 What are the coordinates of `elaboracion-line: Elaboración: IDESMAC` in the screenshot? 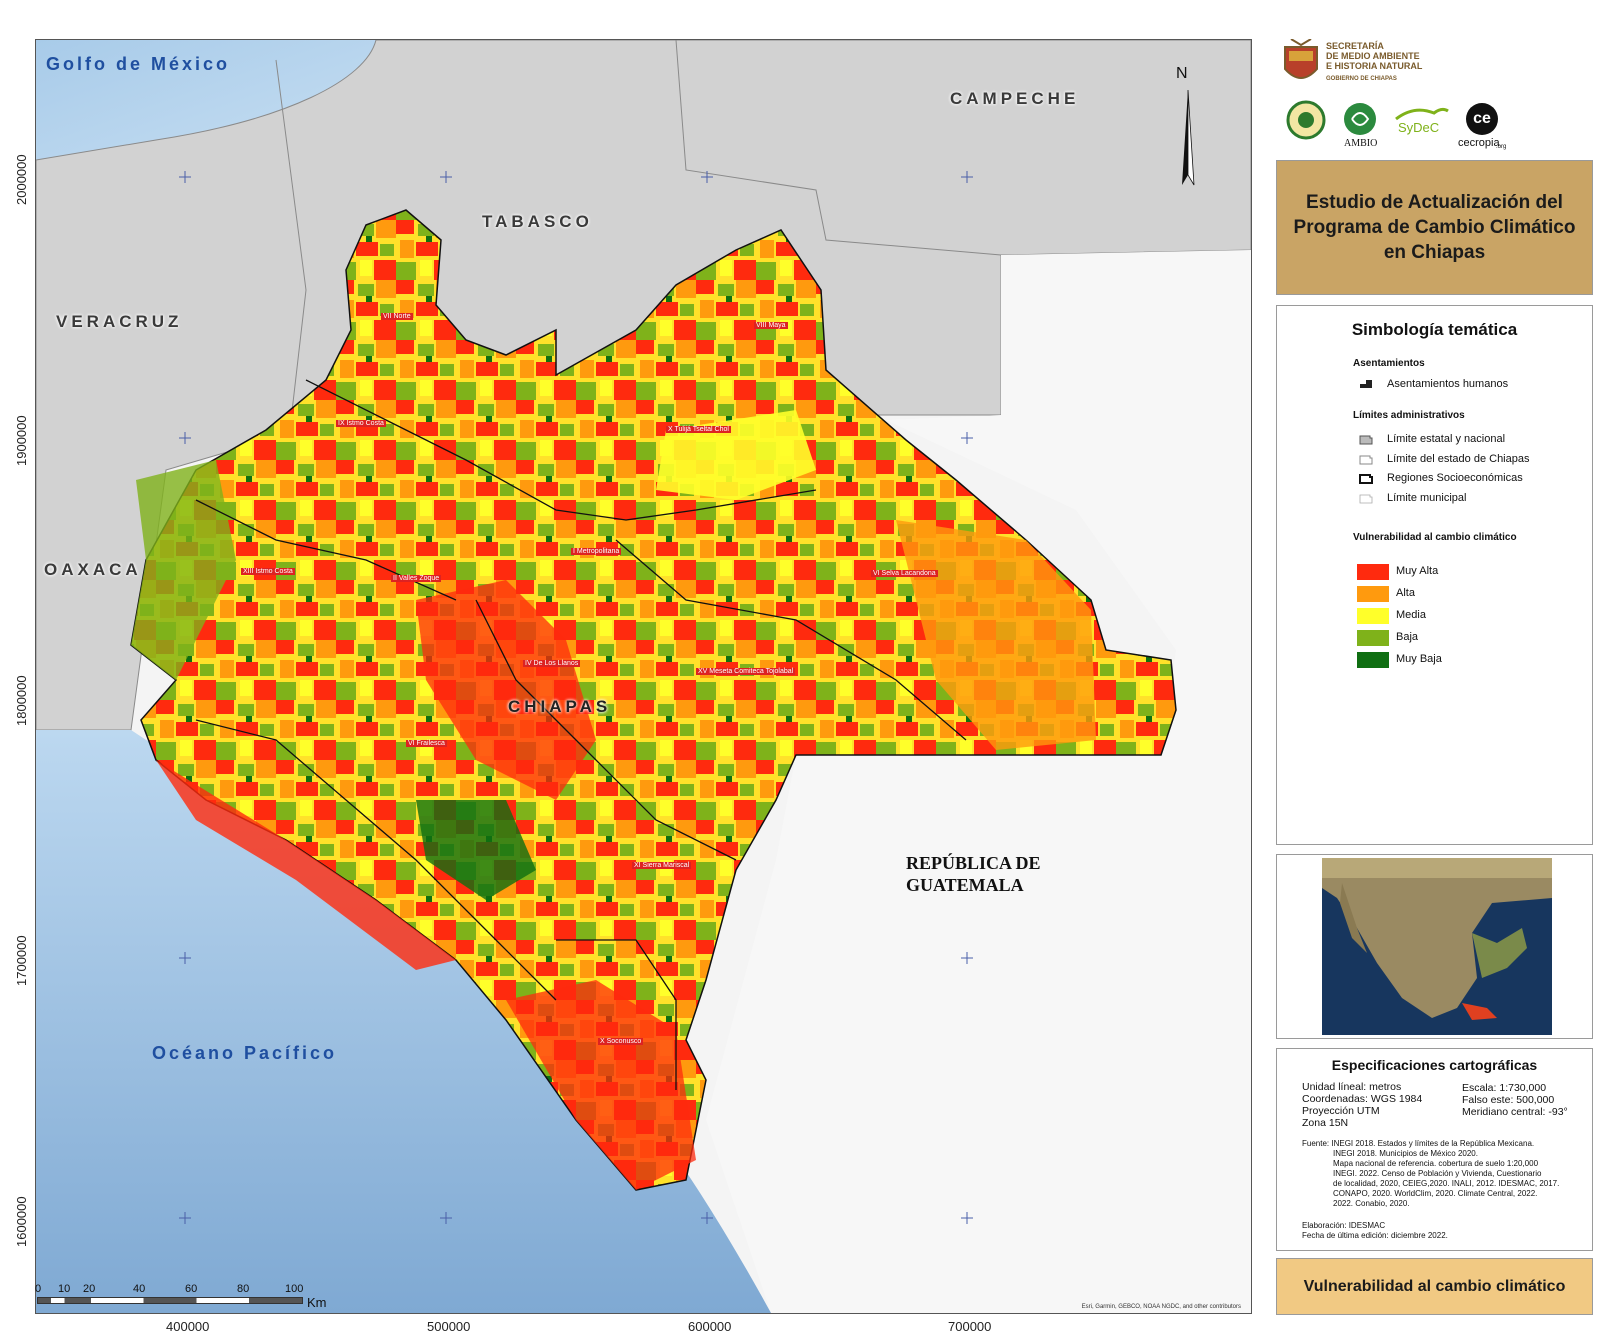 It's located at (1344, 1225).